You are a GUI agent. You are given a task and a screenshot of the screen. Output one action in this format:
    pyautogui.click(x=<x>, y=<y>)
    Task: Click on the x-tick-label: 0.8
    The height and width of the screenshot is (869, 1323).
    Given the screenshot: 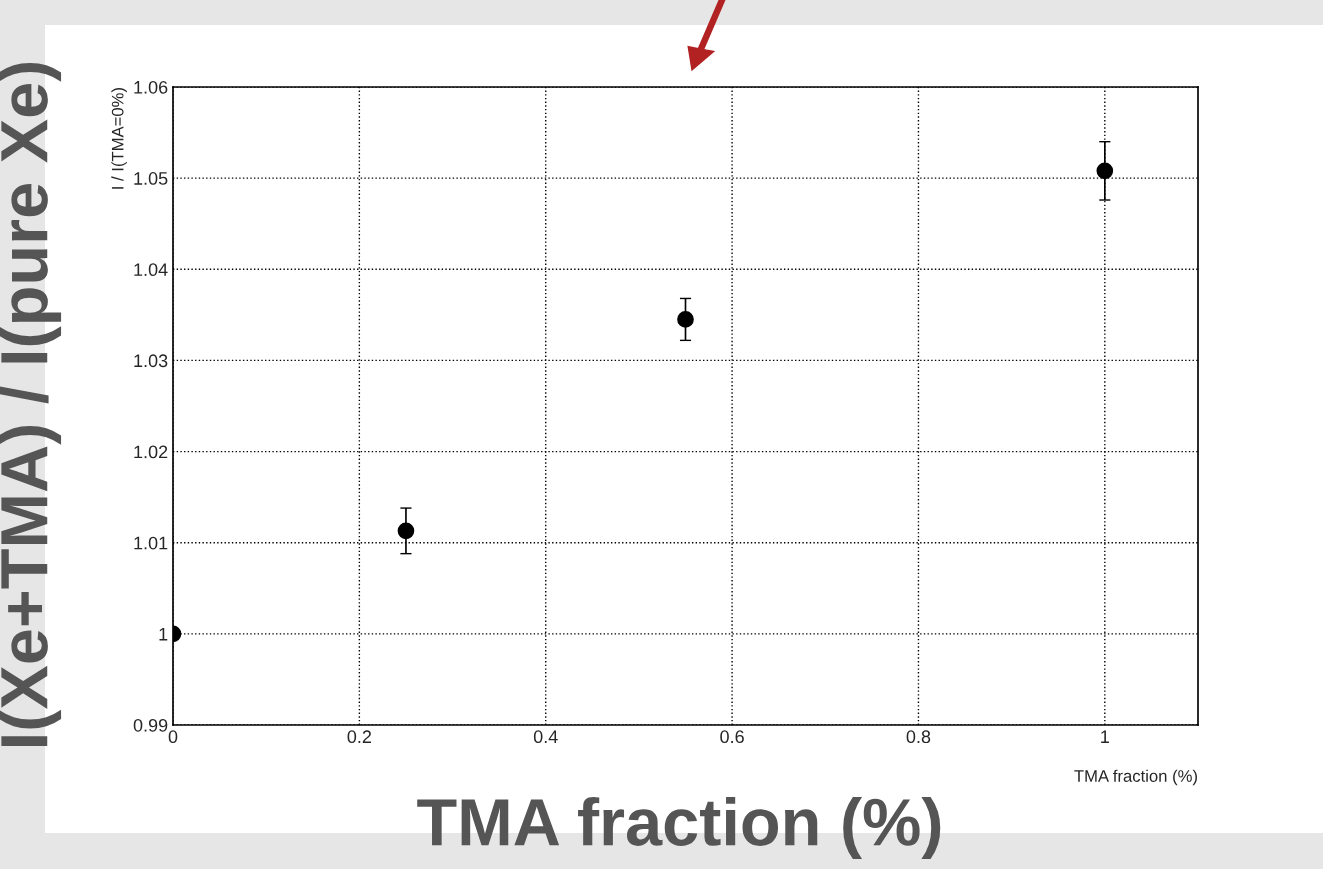 What is the action you would take?
    pyautogui.click(x=918, y=737)
    